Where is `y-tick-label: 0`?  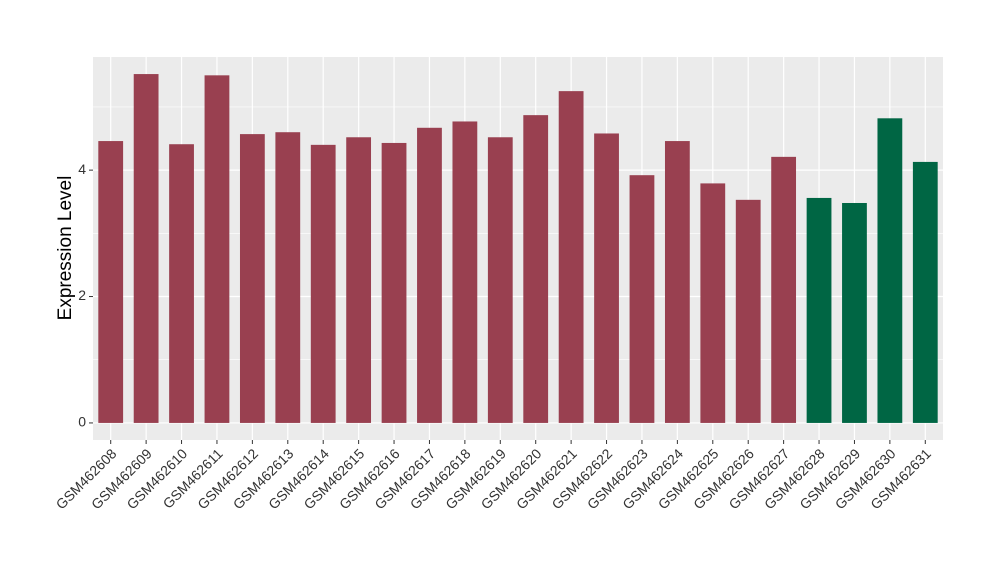 y-tick-label: 0 is located at coordinates (82, 422).